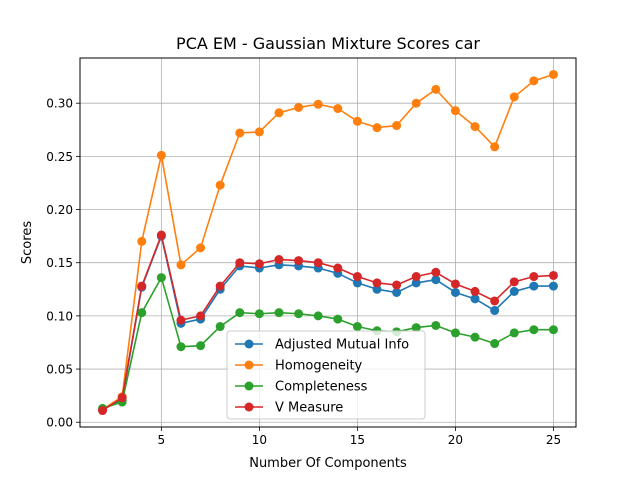 This screenshot has width=640, height=480. Describe the element at coordinates (59, 104) in the screenshot. I see `y-tick-label: 0.30` at that location.